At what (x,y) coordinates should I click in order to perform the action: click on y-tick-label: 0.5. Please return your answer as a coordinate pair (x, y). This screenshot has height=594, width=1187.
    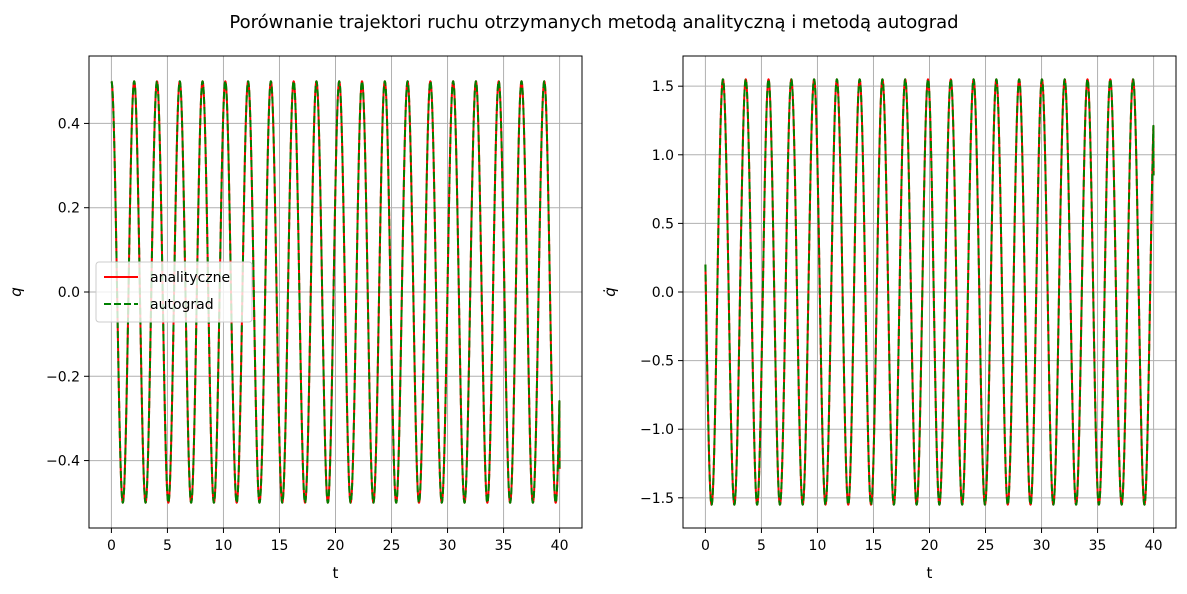
    Looking at the image, I should click on (663, 224).